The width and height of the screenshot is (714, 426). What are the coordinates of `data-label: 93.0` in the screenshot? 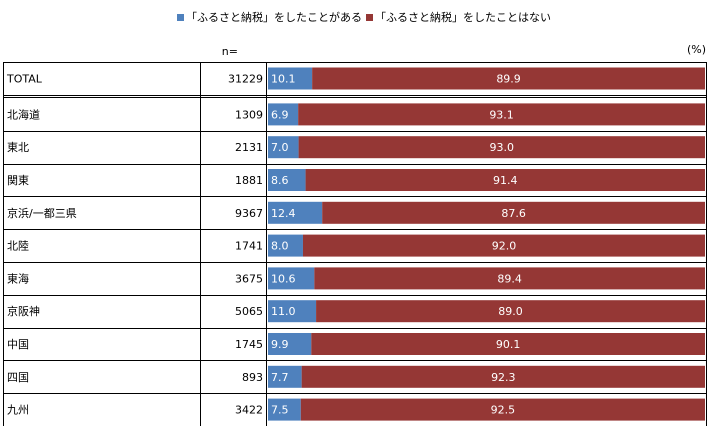 It's located at (502, 147).